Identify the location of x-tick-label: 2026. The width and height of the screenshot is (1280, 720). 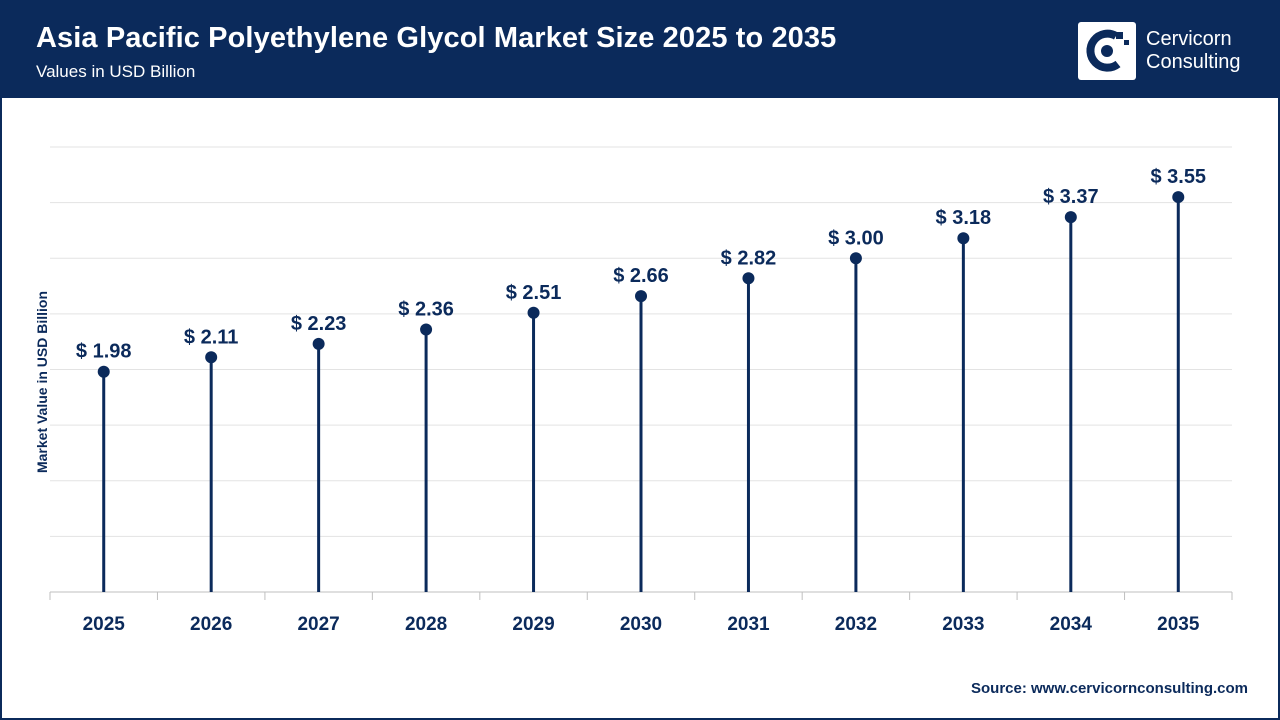
(211, 624).